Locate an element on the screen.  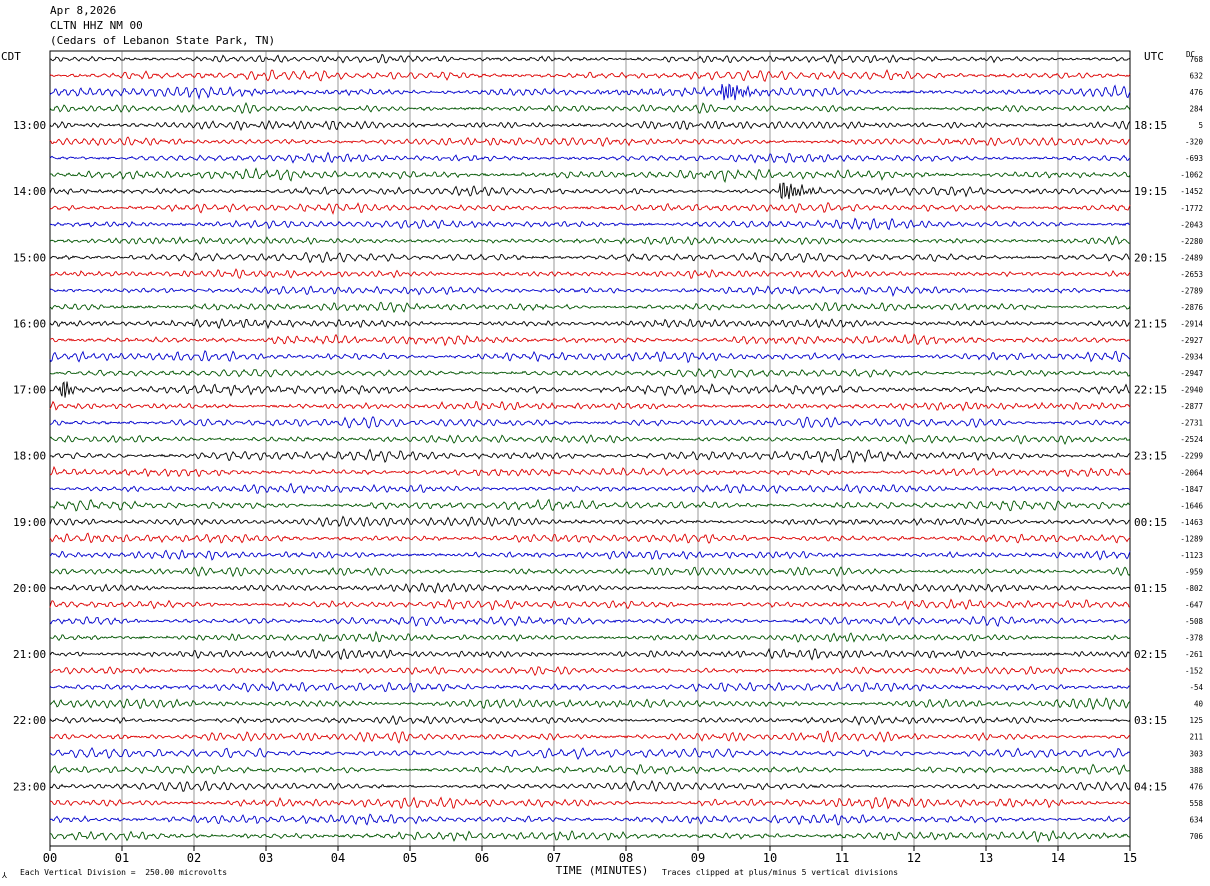
right-hour-label: 20:15 is located at coordinates (1150, 257).